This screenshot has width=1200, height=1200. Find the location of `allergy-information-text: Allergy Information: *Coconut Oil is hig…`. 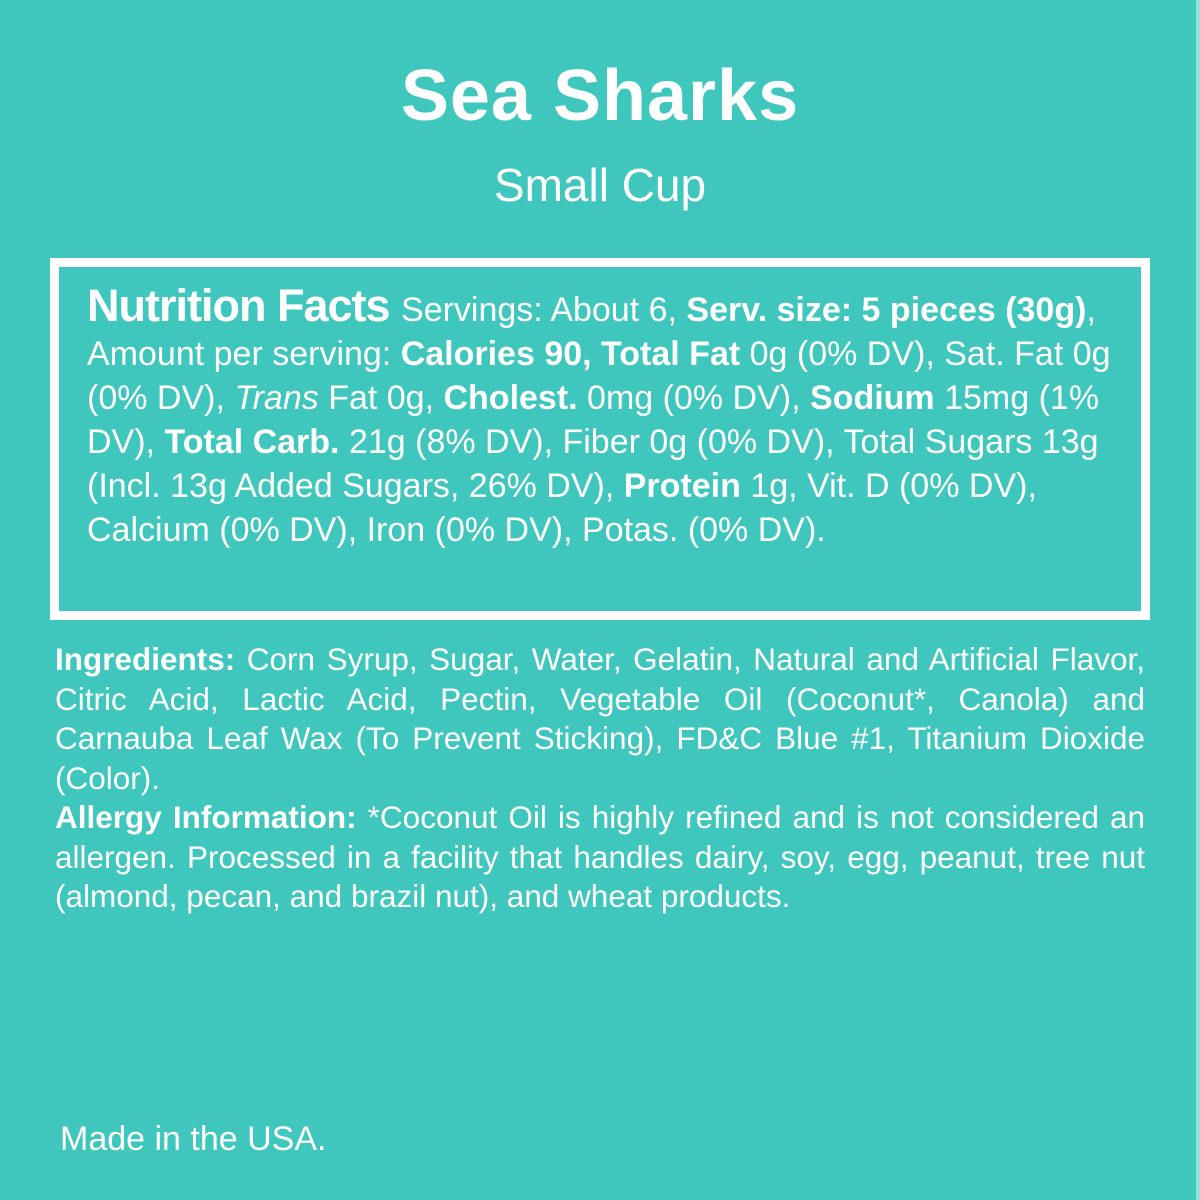

allergy-information-text: Allergy Information: *Coconut Oil is hig… is located at coordinates (600, 856).